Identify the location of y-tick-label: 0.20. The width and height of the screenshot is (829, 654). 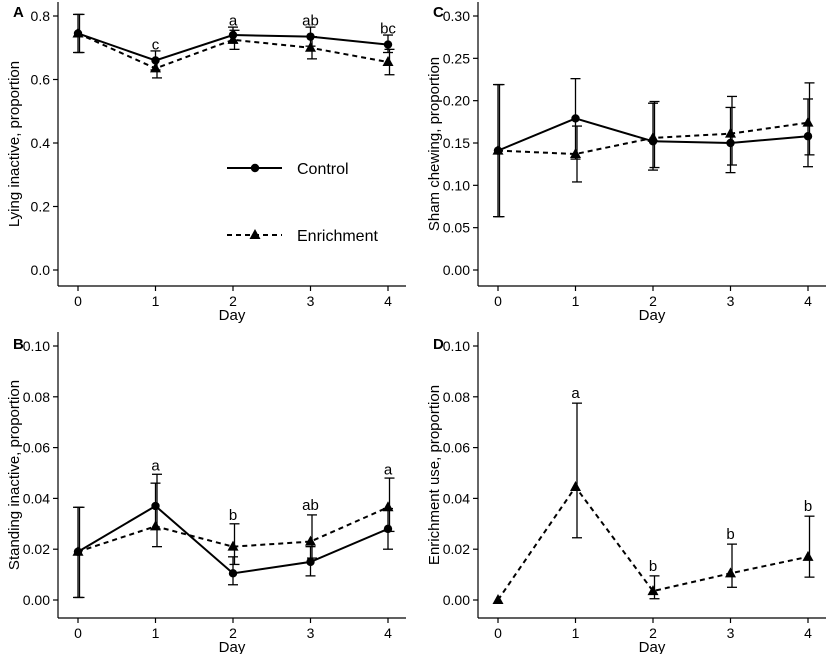
(456, 101).